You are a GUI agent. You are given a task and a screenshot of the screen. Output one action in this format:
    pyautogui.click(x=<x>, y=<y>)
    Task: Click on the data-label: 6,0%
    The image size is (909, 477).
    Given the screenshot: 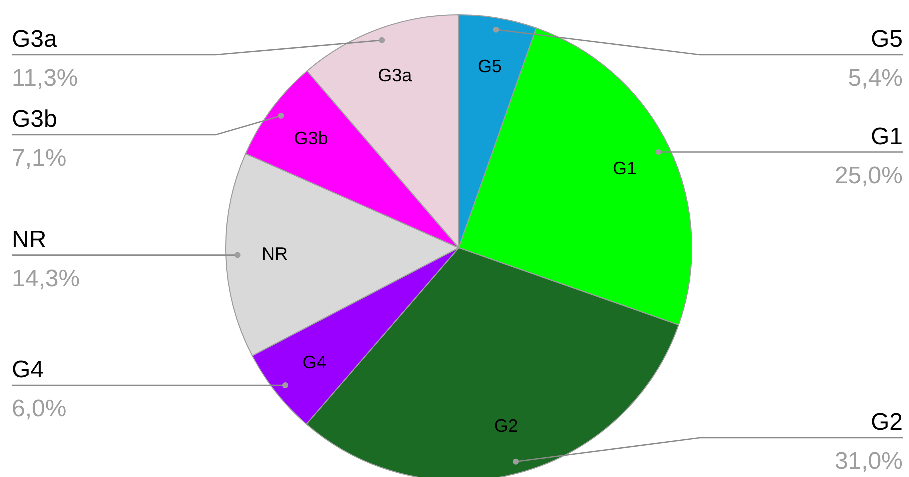 What is the action you would take?
    pyautogui.click(x=39, y=408)
    